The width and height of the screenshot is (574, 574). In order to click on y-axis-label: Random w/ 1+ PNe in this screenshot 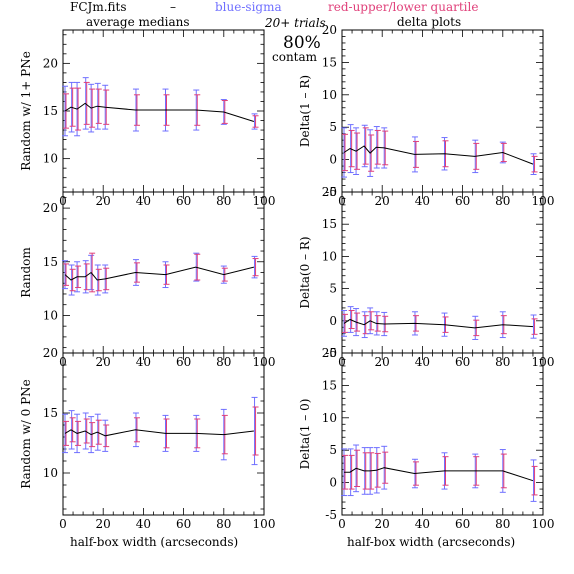, I will do `click(26, 111)`.